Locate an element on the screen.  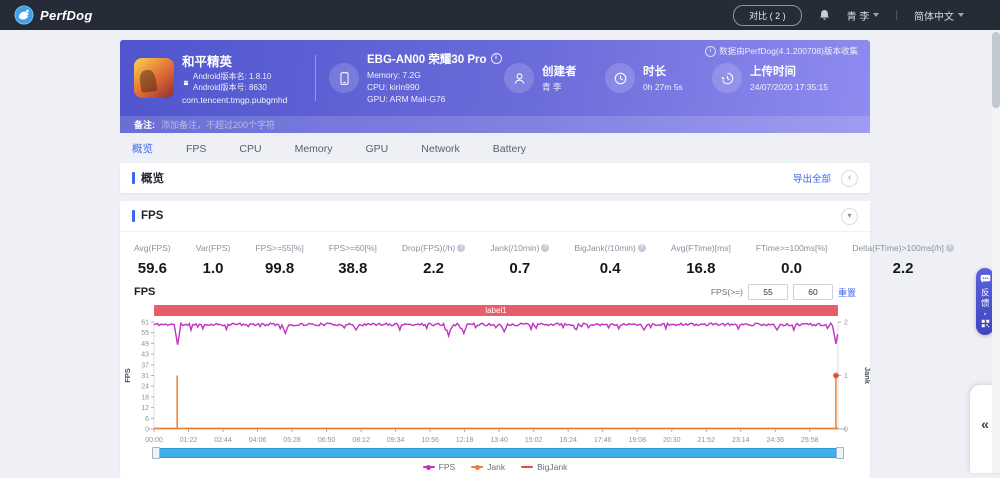
legend-item-BigJank: BigJank is located at coordinates (544, 467).